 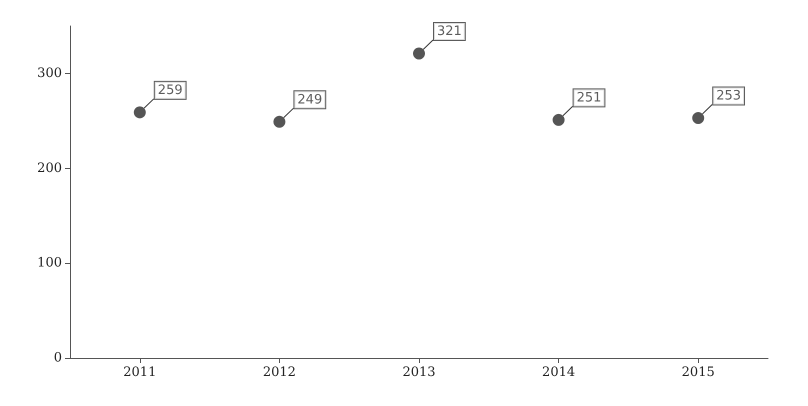 I want to click on y-tick-label: 200, so click(x=49, y=168).